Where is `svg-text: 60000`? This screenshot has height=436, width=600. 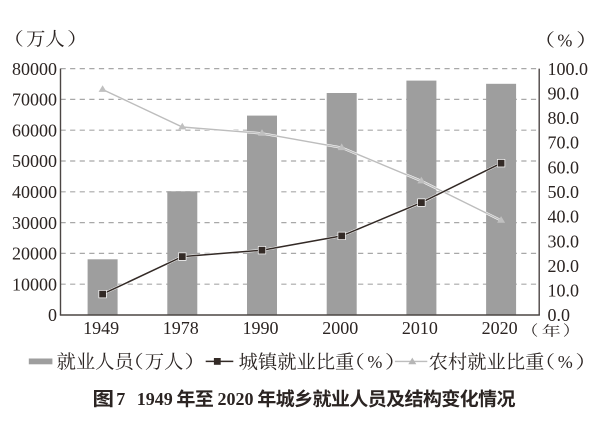 svg-text: 60000 is located at coordinates (34, 130).